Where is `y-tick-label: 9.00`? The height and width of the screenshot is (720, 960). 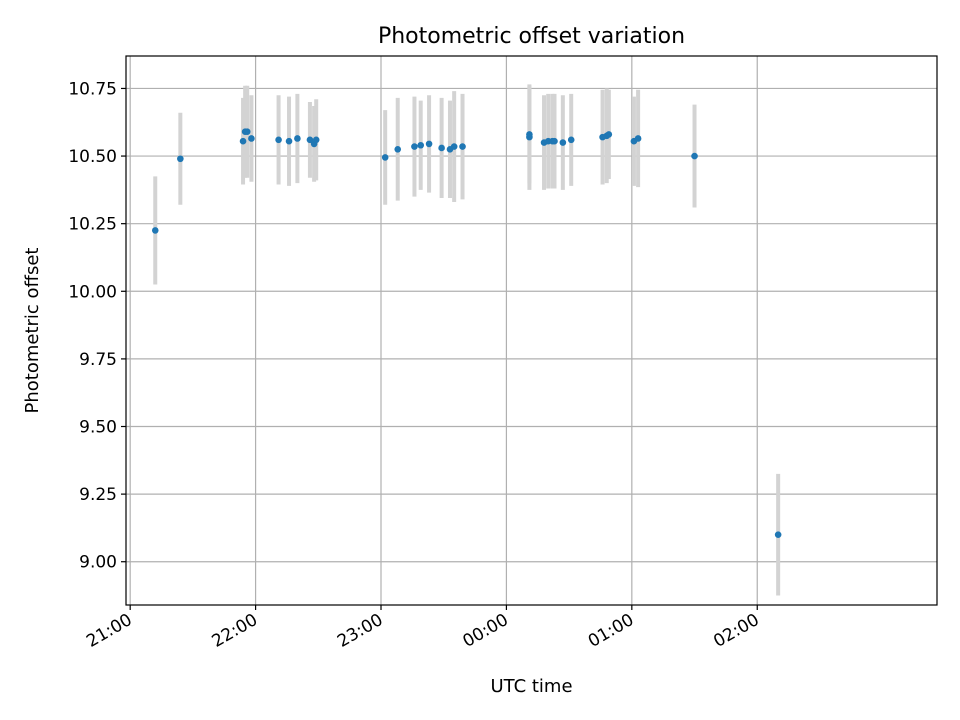 y-tick-label: 9.00 is located at coordinates (98, 563).